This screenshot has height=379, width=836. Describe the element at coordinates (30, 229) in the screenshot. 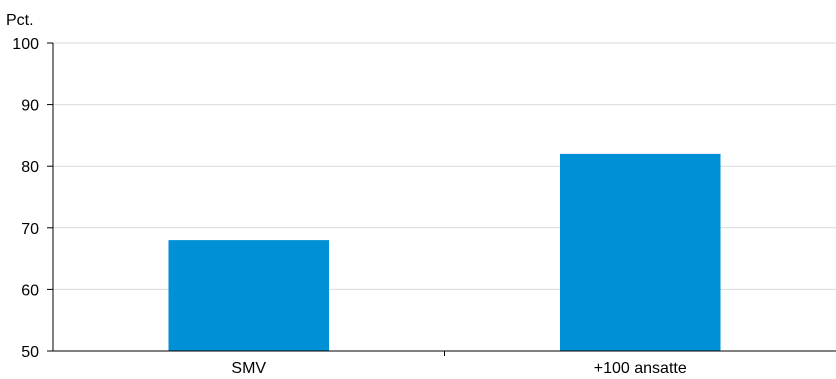

I see `y-tick-label: 70` at that location.